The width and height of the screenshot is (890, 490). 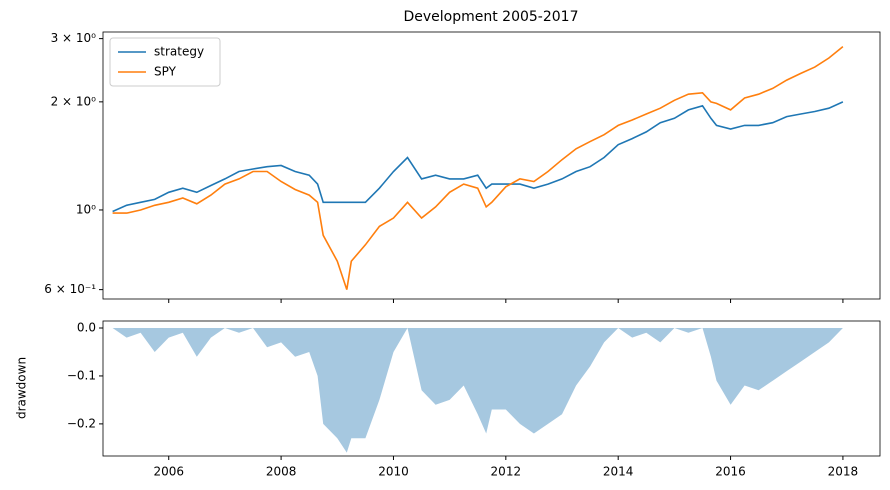 What do you see at coordinates (168, 472) in the screenshot?
I see `x-tick-label: 2006` at bounding box center [168, 472].